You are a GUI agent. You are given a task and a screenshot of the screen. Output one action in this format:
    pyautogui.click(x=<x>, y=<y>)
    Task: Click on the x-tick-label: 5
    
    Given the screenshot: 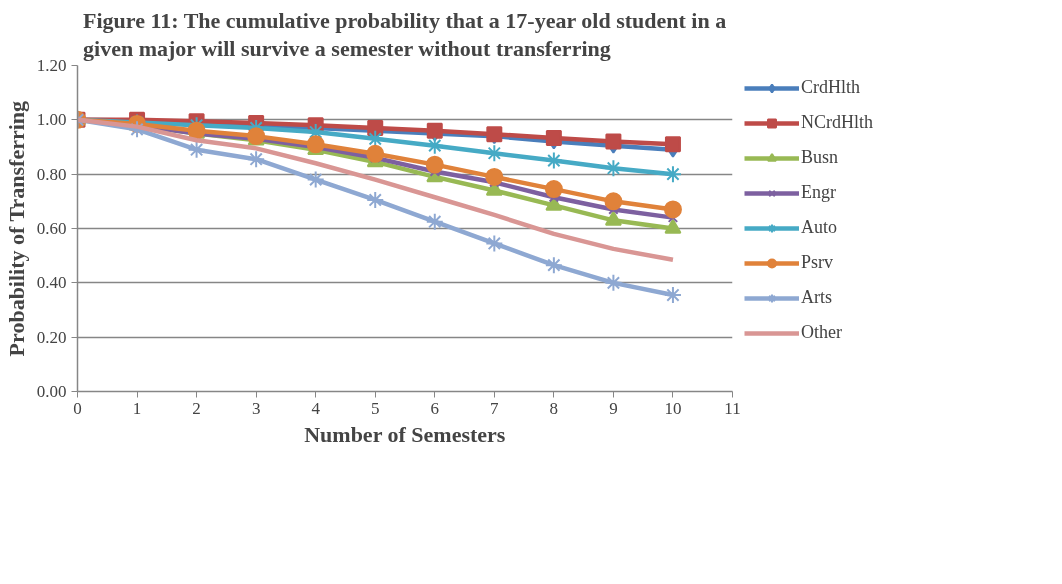 What is the action you would take?
    pyautogui.click(x=375, y=408)
    